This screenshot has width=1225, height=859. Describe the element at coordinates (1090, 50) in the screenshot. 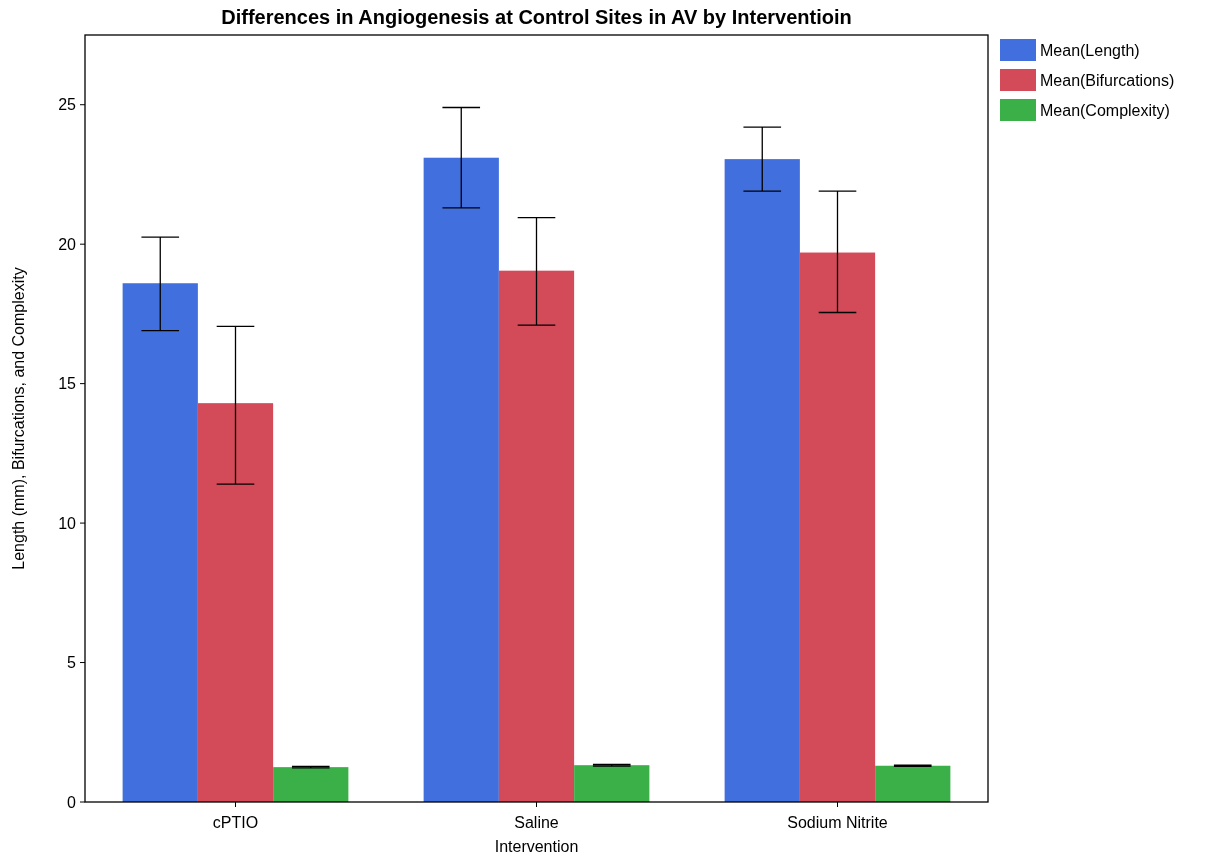

I see `legend-label: Mean(Length)` at that location.